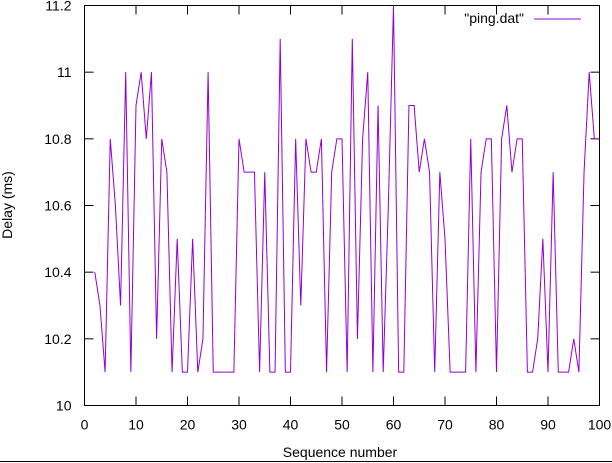 The image size is (612, 463). I want to click on x-tick-label: 30, so click(239, 425).